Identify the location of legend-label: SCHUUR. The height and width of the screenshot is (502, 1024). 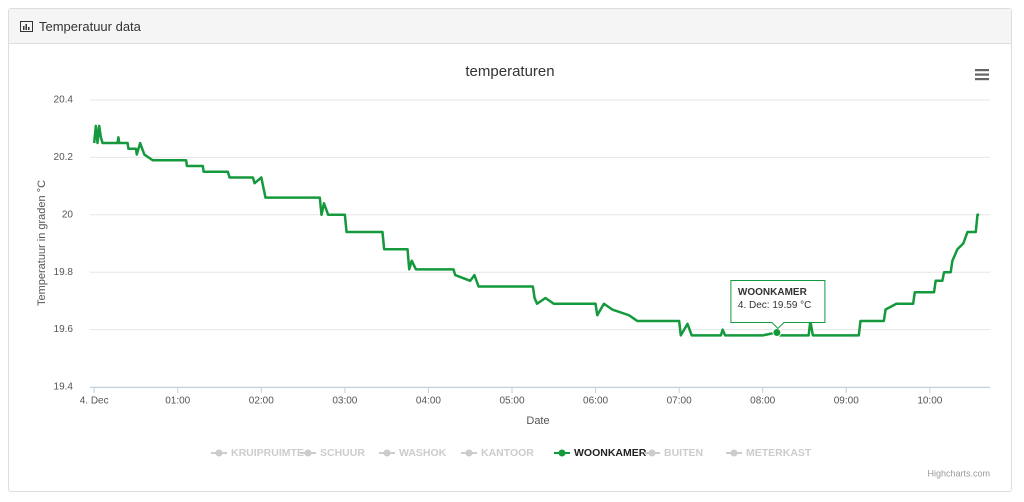
(342, 453).